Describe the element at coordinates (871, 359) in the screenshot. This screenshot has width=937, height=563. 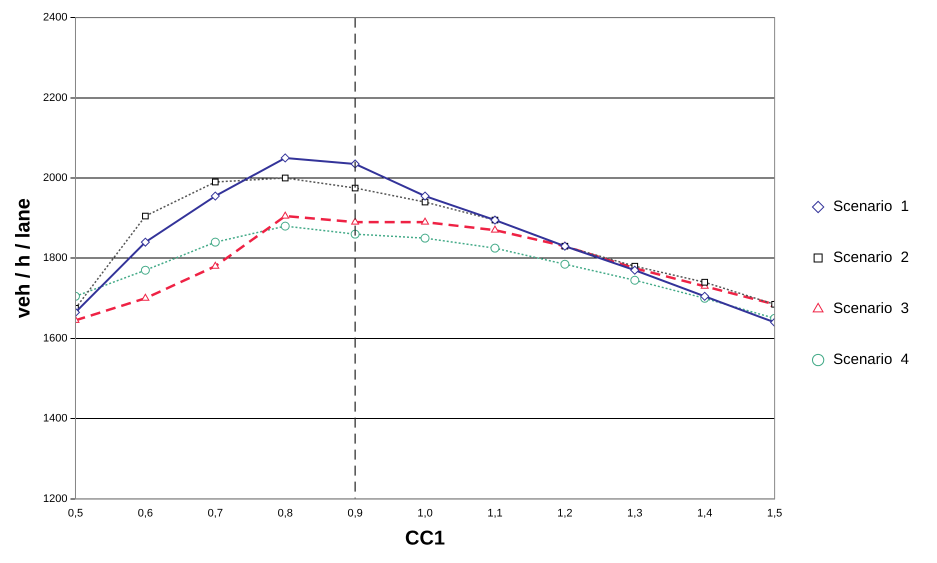
I see `legend-label: Scenario 4` at that location.